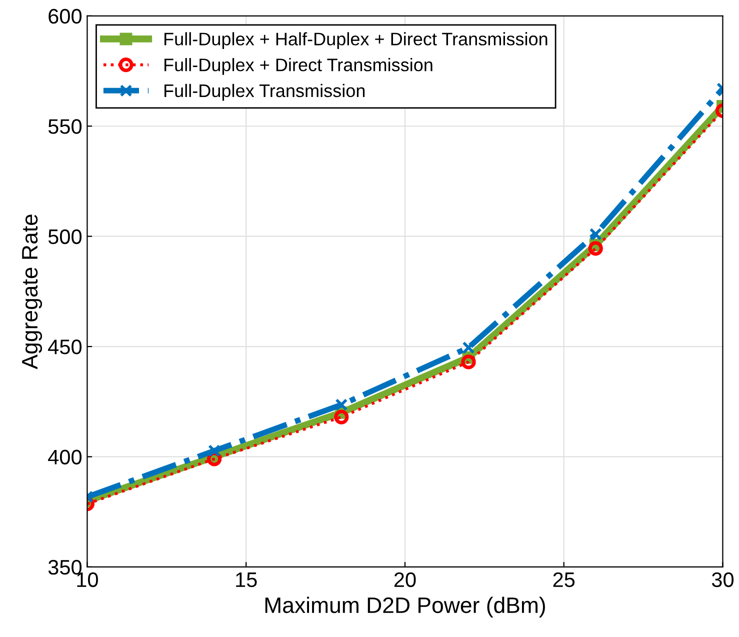 The image size is (739, 637). Describe the element at coordinates (65, 126) in the screenshot. I see `y-tick-label: 550` at that location.